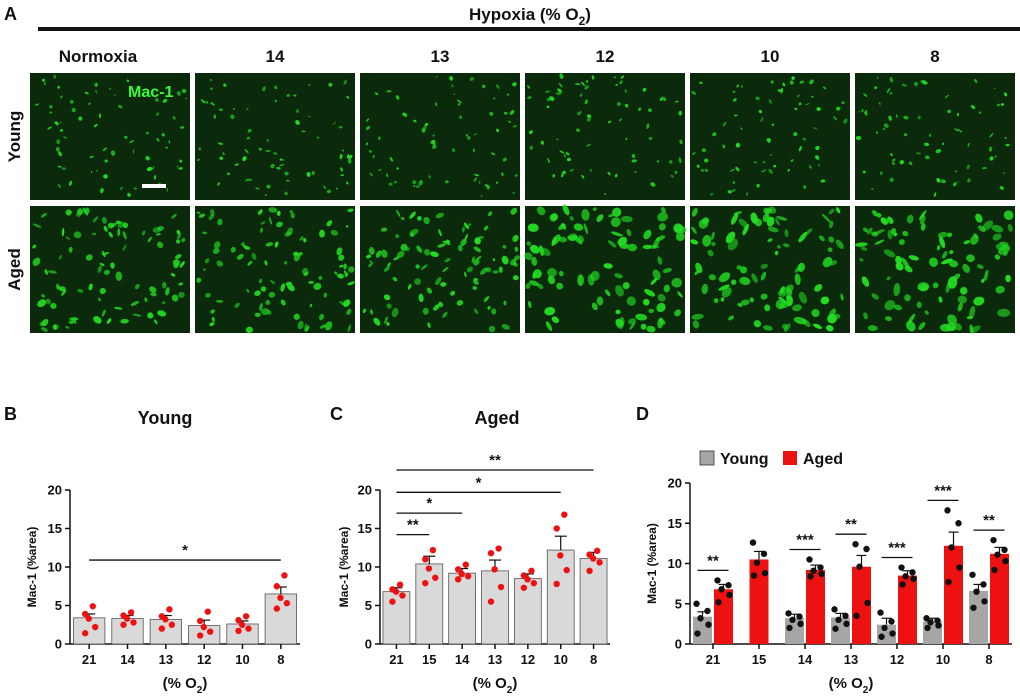 The width and height of the screenshot is (1020, 698). Describe the element at coordinates (462, 659) in the screenshot. I see `x-tick-label: 14` at that location.